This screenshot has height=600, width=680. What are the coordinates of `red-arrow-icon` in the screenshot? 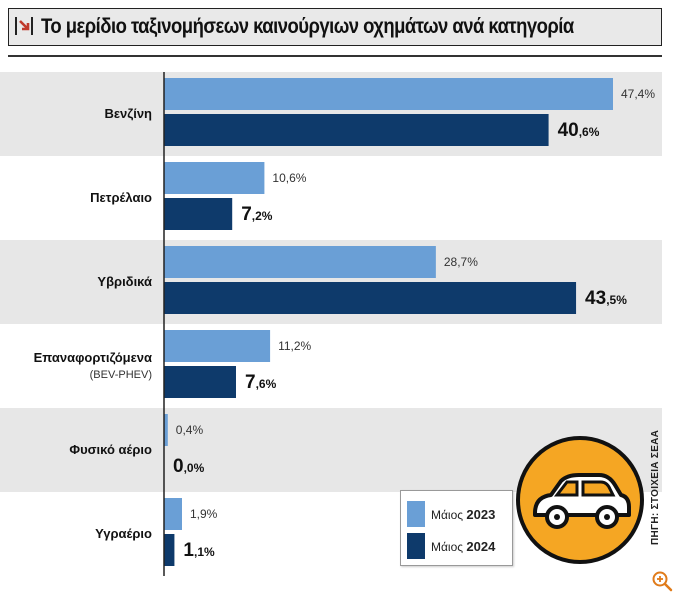 It's located at (24, 26).